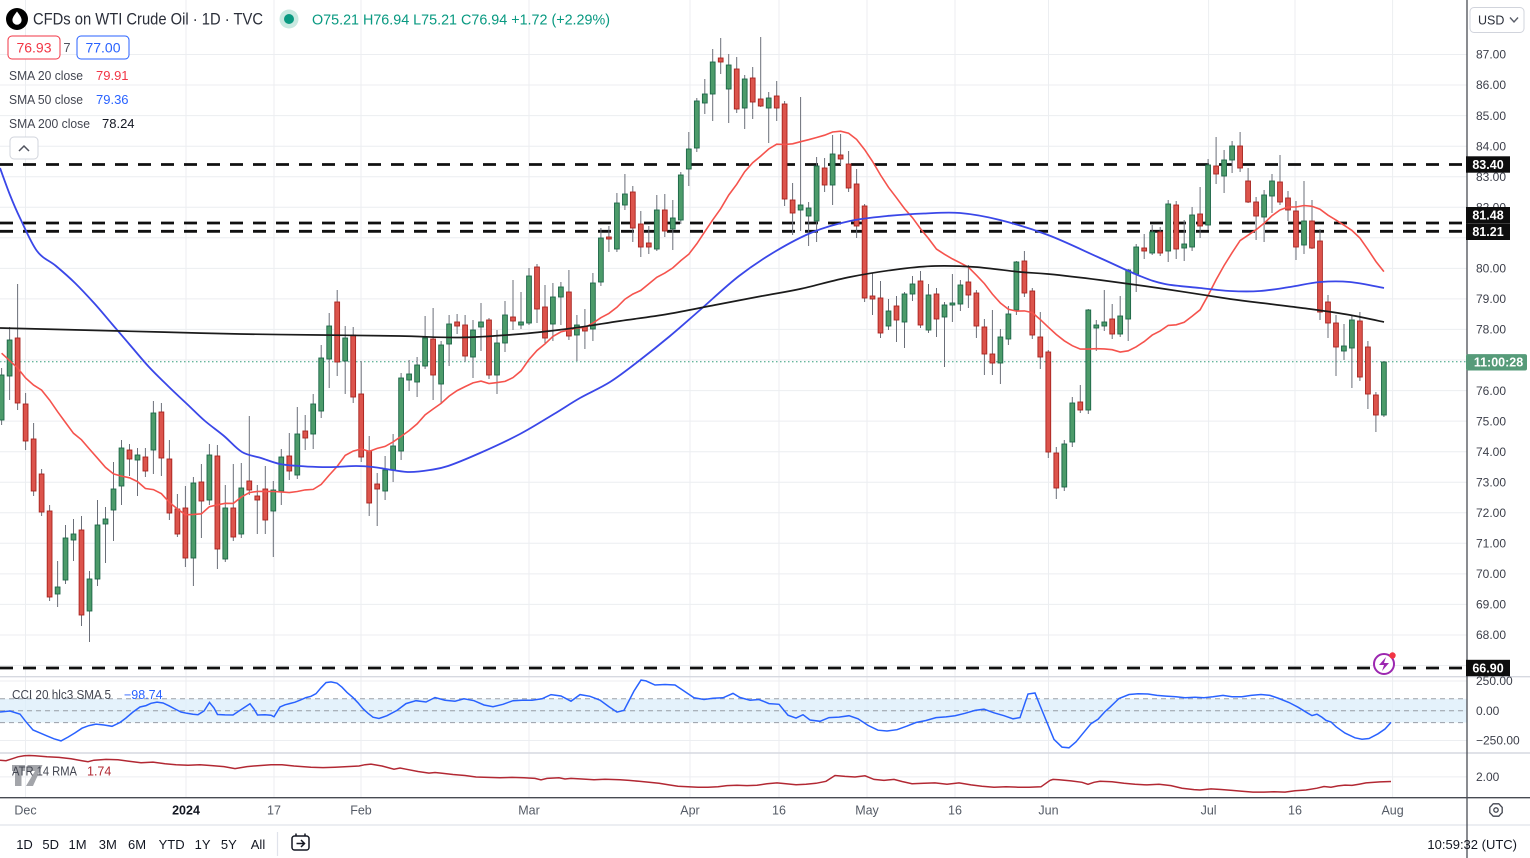 The width and height of the screenshot is (1530, 858). What do you see at coordinates (1491, 177) in the screenshot?
I see `svg-text: 83.00` at bounding box center [1491, 177].